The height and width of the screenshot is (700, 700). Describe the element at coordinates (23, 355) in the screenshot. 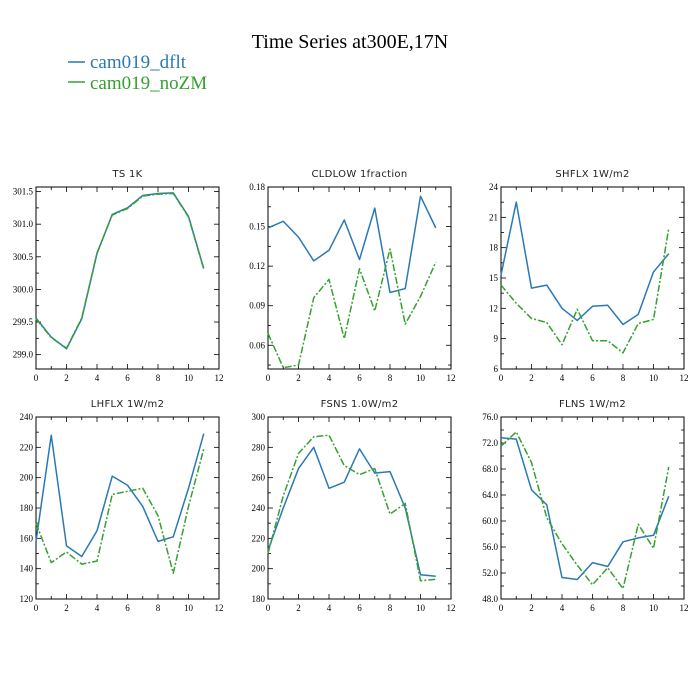

I see `y-tick-label: 299.0` at that location.